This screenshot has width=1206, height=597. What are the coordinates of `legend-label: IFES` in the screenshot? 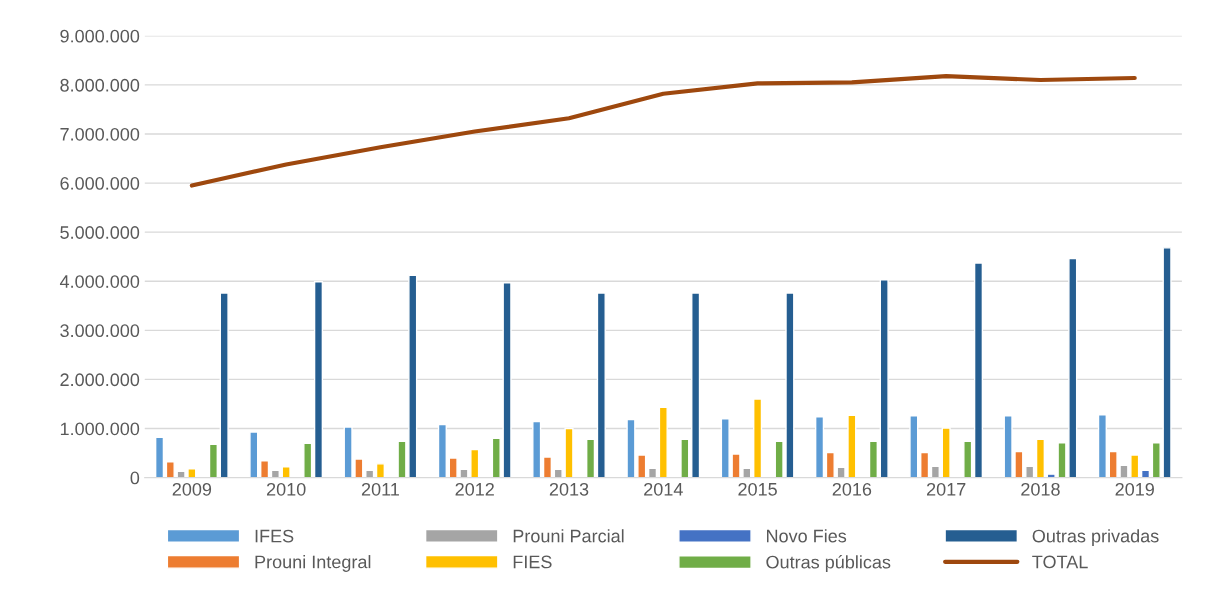 It's located at (274, 536).